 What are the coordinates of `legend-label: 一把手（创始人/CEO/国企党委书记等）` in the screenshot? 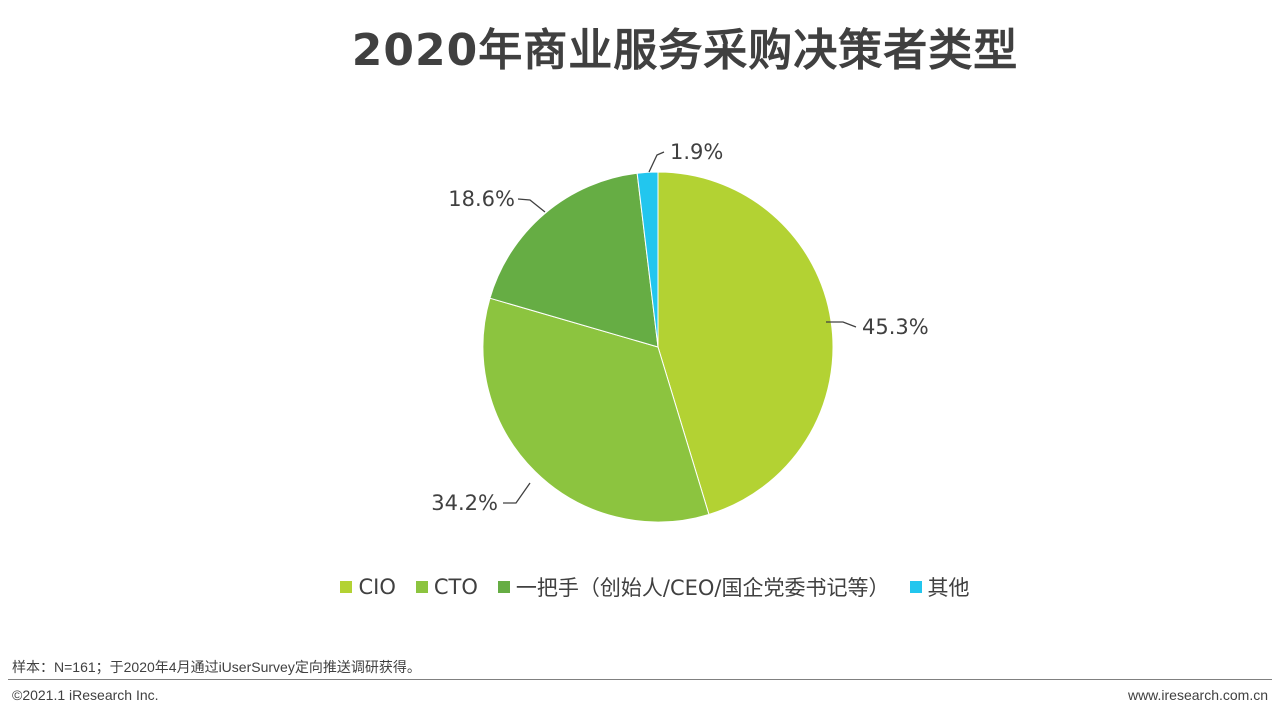 It's located at (702, 588).